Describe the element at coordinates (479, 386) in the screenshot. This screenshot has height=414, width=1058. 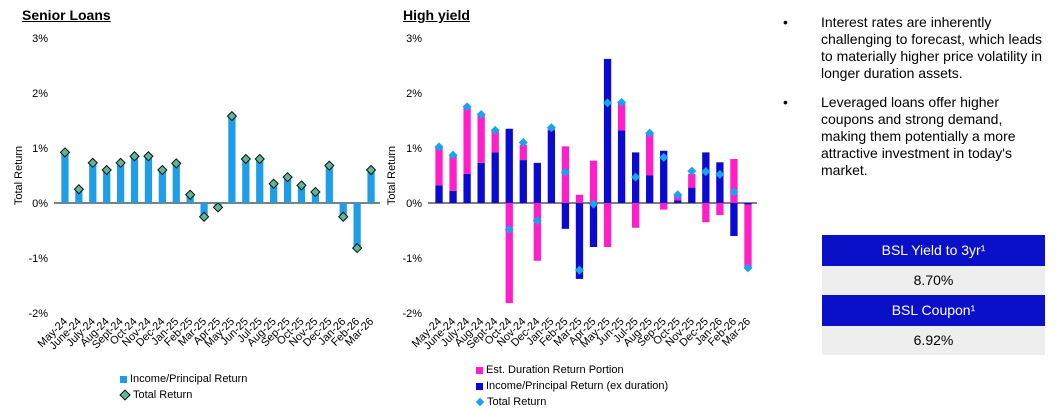
I see `legend-swatch-income-ex` at that location.